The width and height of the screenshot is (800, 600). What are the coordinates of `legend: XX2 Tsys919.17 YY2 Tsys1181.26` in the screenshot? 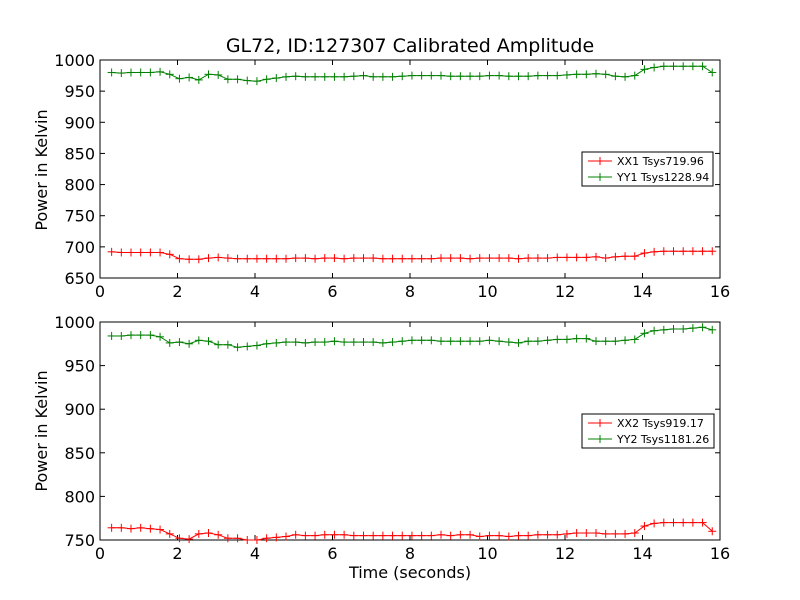 It's located at (648, 431).